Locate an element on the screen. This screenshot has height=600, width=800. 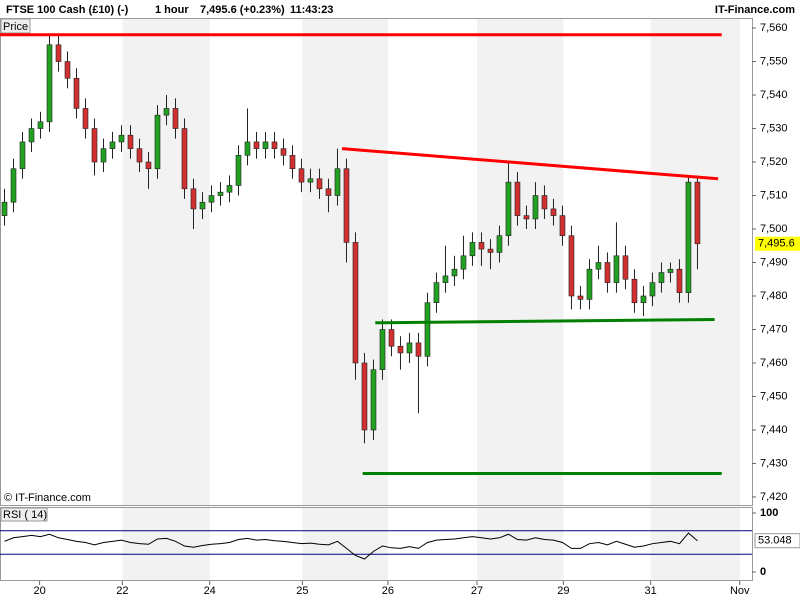
panel-label: Price is located at coordinates (15, 27).